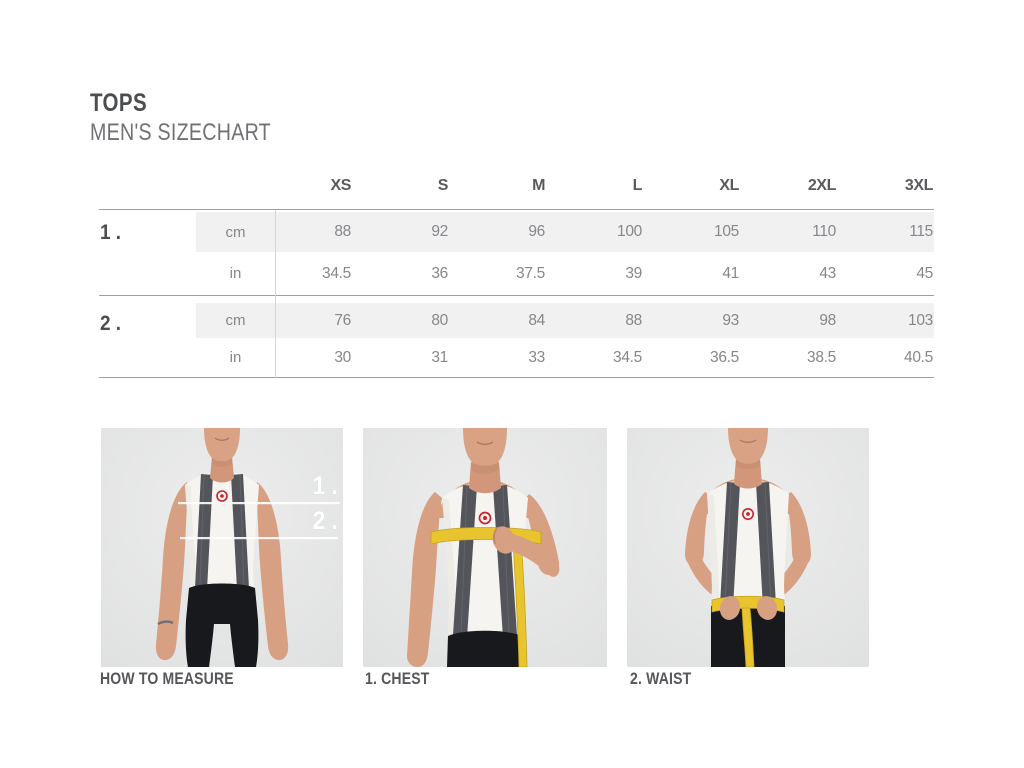 The image size is (1024, 768). What do you see at coordinates (594, 232) in the screenshot?
I see `size-value: 100` at bounding box center [594, 232].